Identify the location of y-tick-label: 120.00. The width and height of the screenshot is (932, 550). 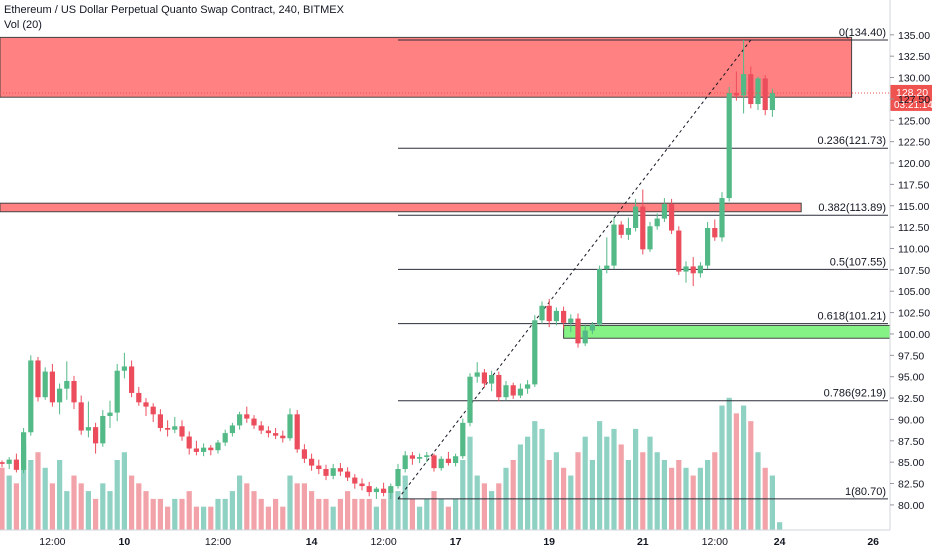
(914, 164).